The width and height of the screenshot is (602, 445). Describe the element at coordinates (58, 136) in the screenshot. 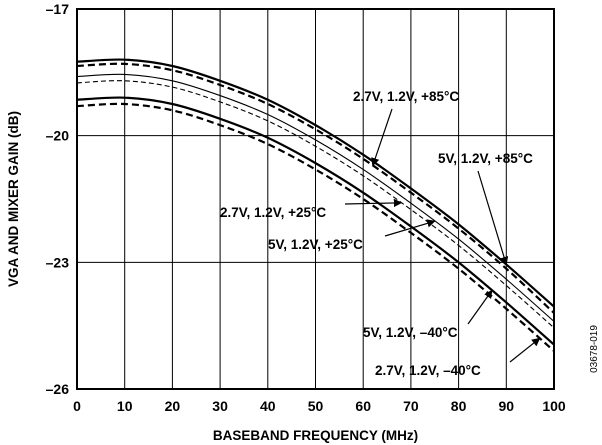

I see `y-tick-label: –20` at that location.